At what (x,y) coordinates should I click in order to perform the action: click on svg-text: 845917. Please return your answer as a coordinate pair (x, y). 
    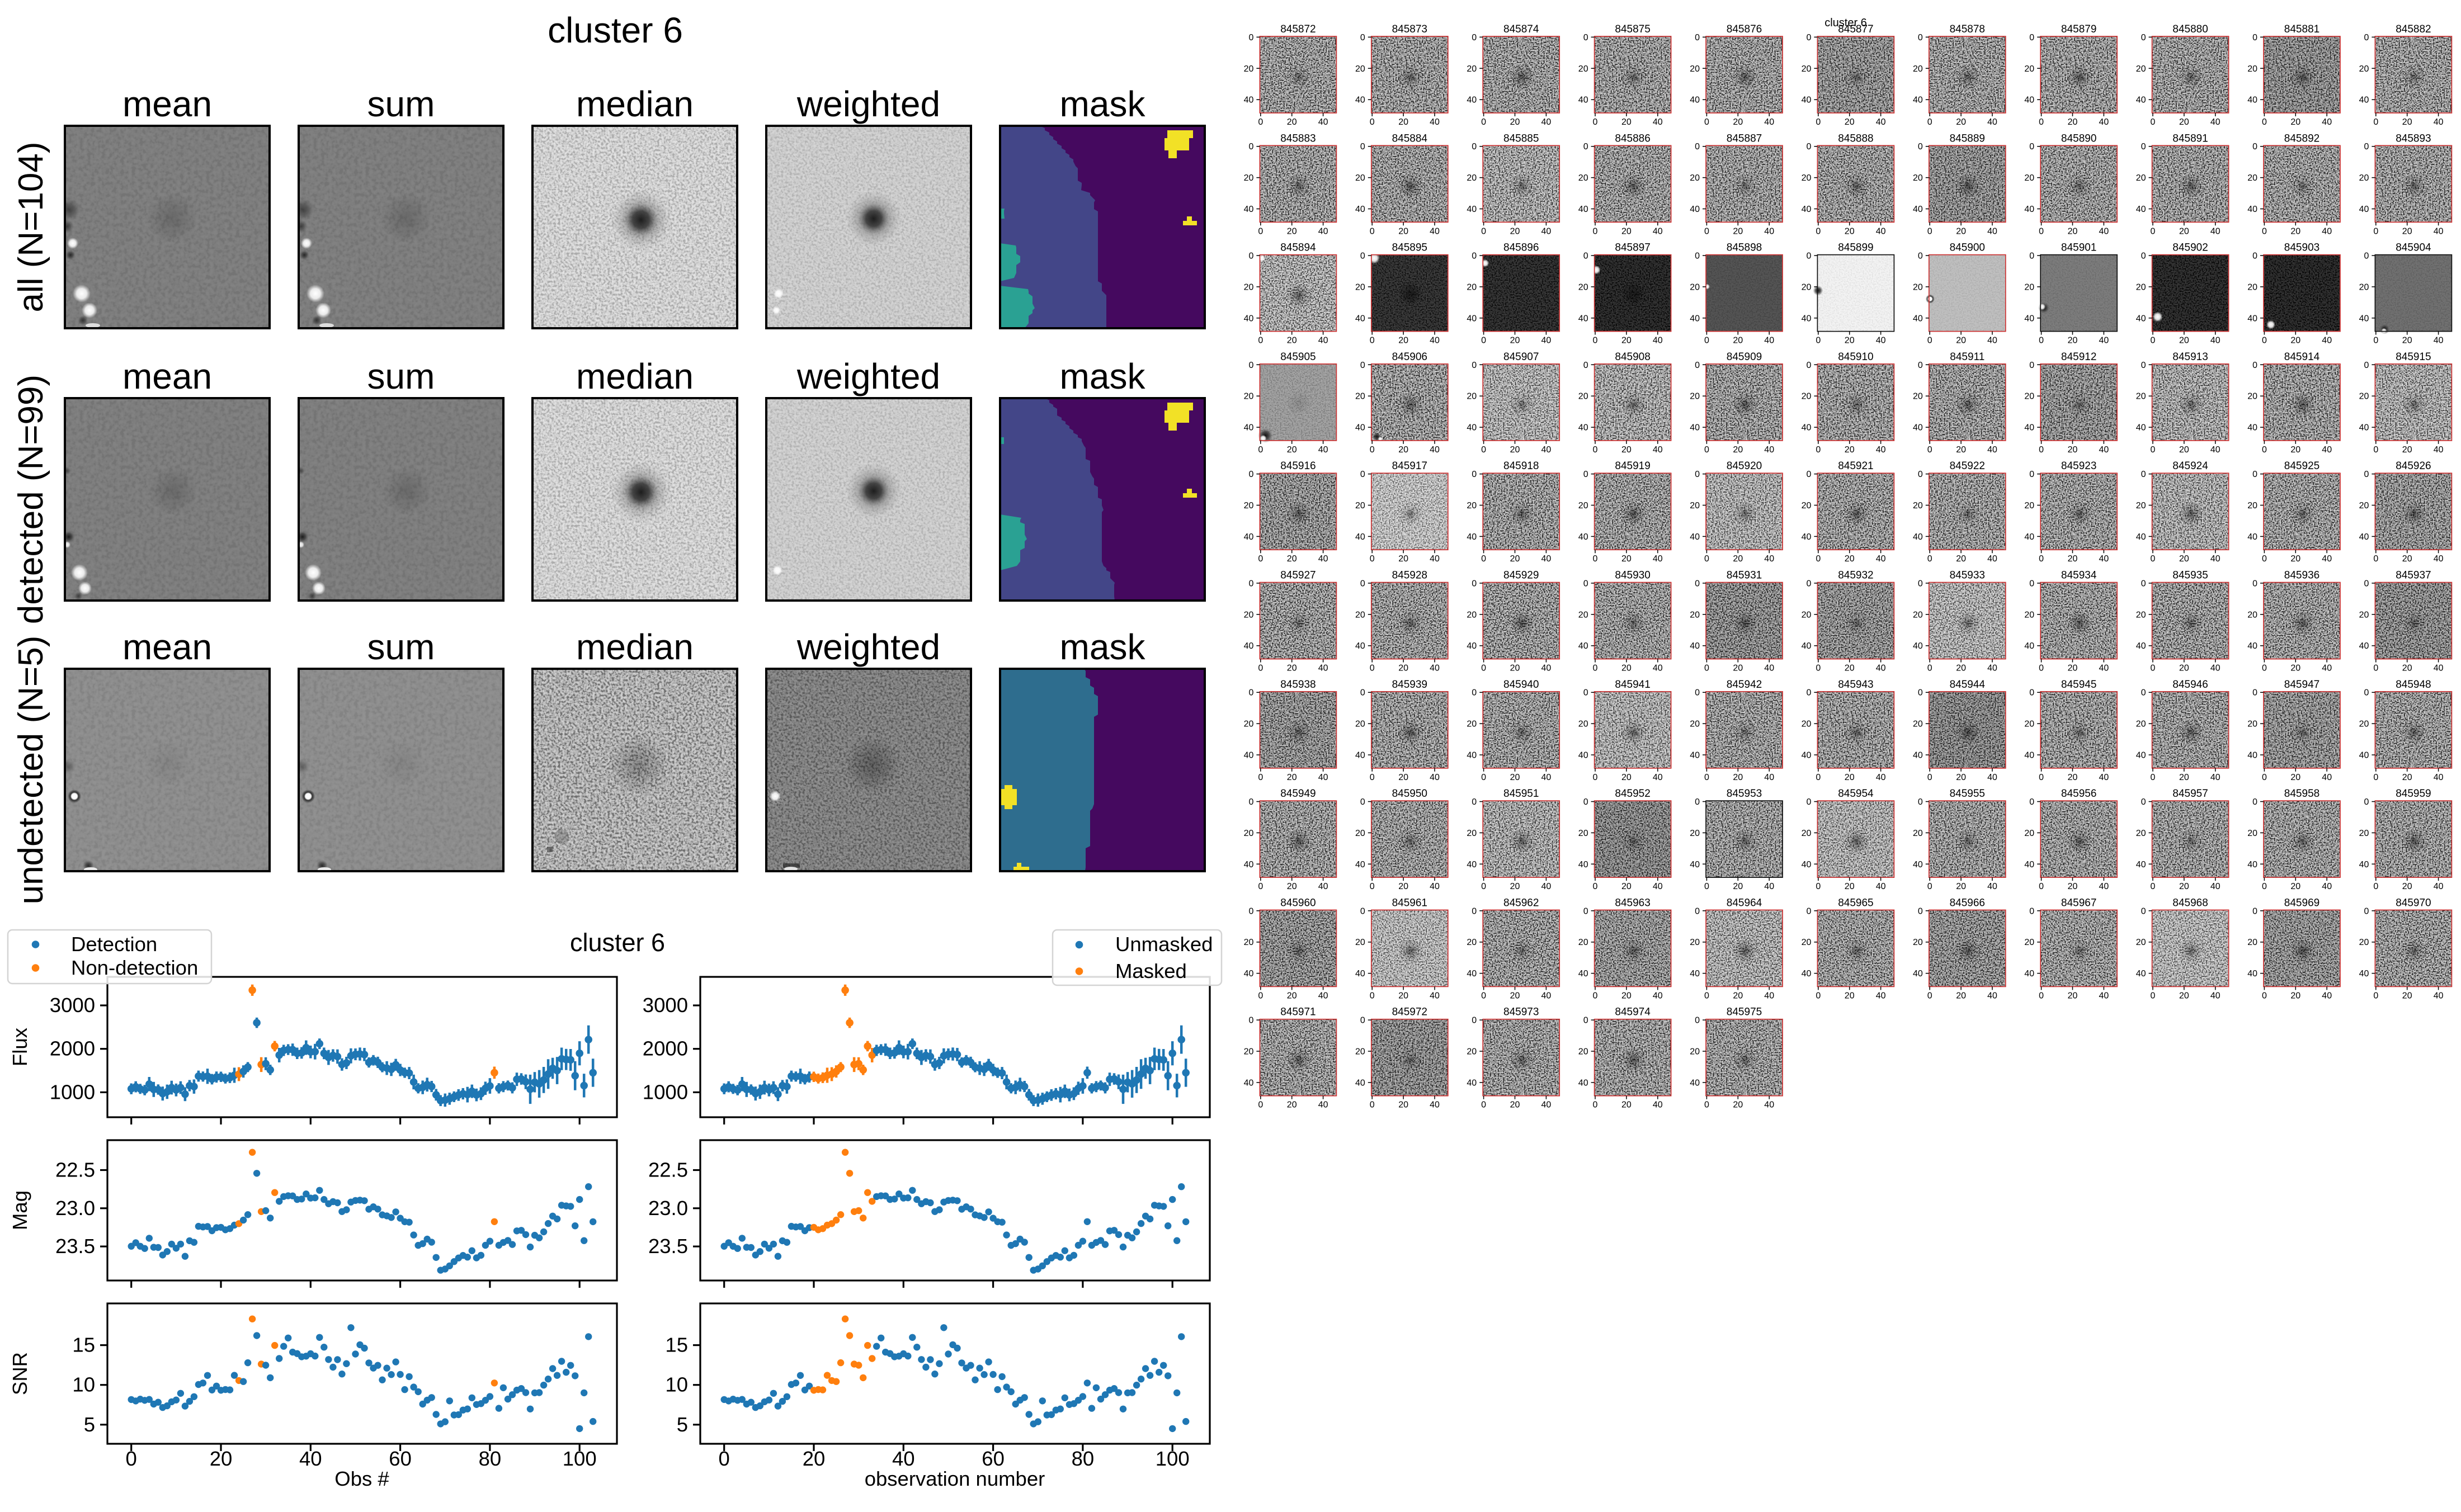
    Looking at the image, I should click on (1409, 466).